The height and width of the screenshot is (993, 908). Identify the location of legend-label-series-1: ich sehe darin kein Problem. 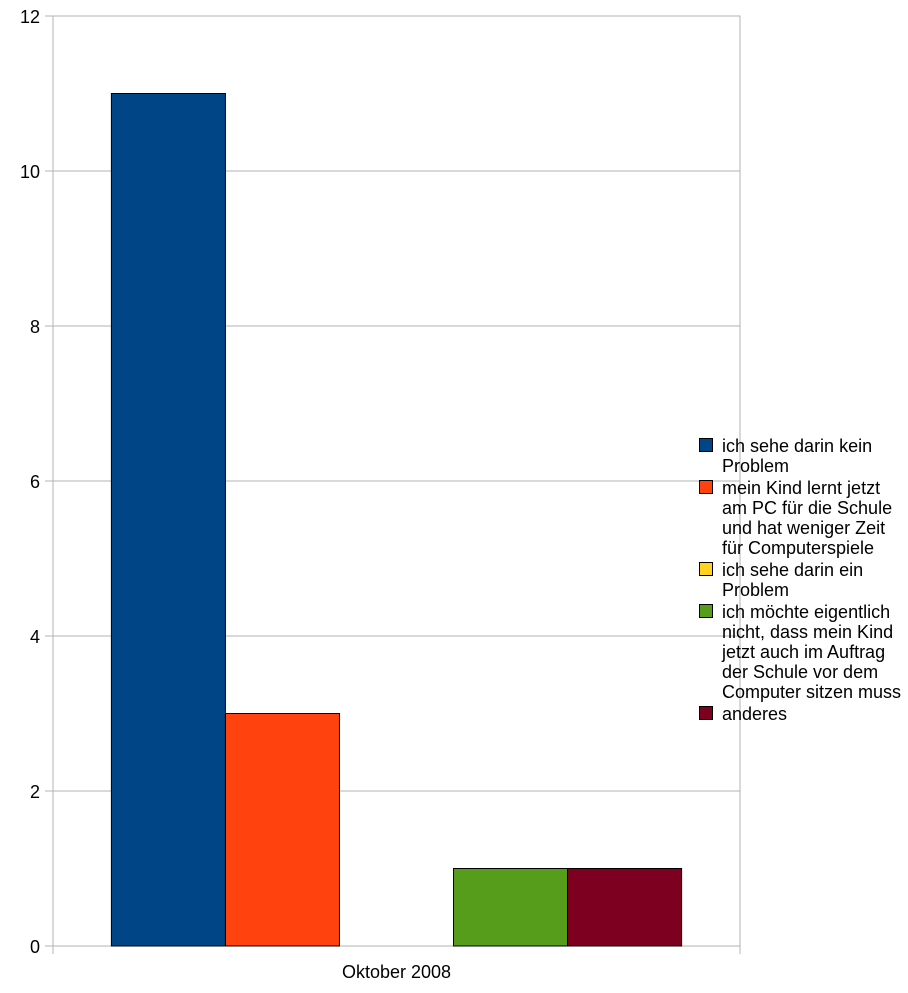
(797, 456).